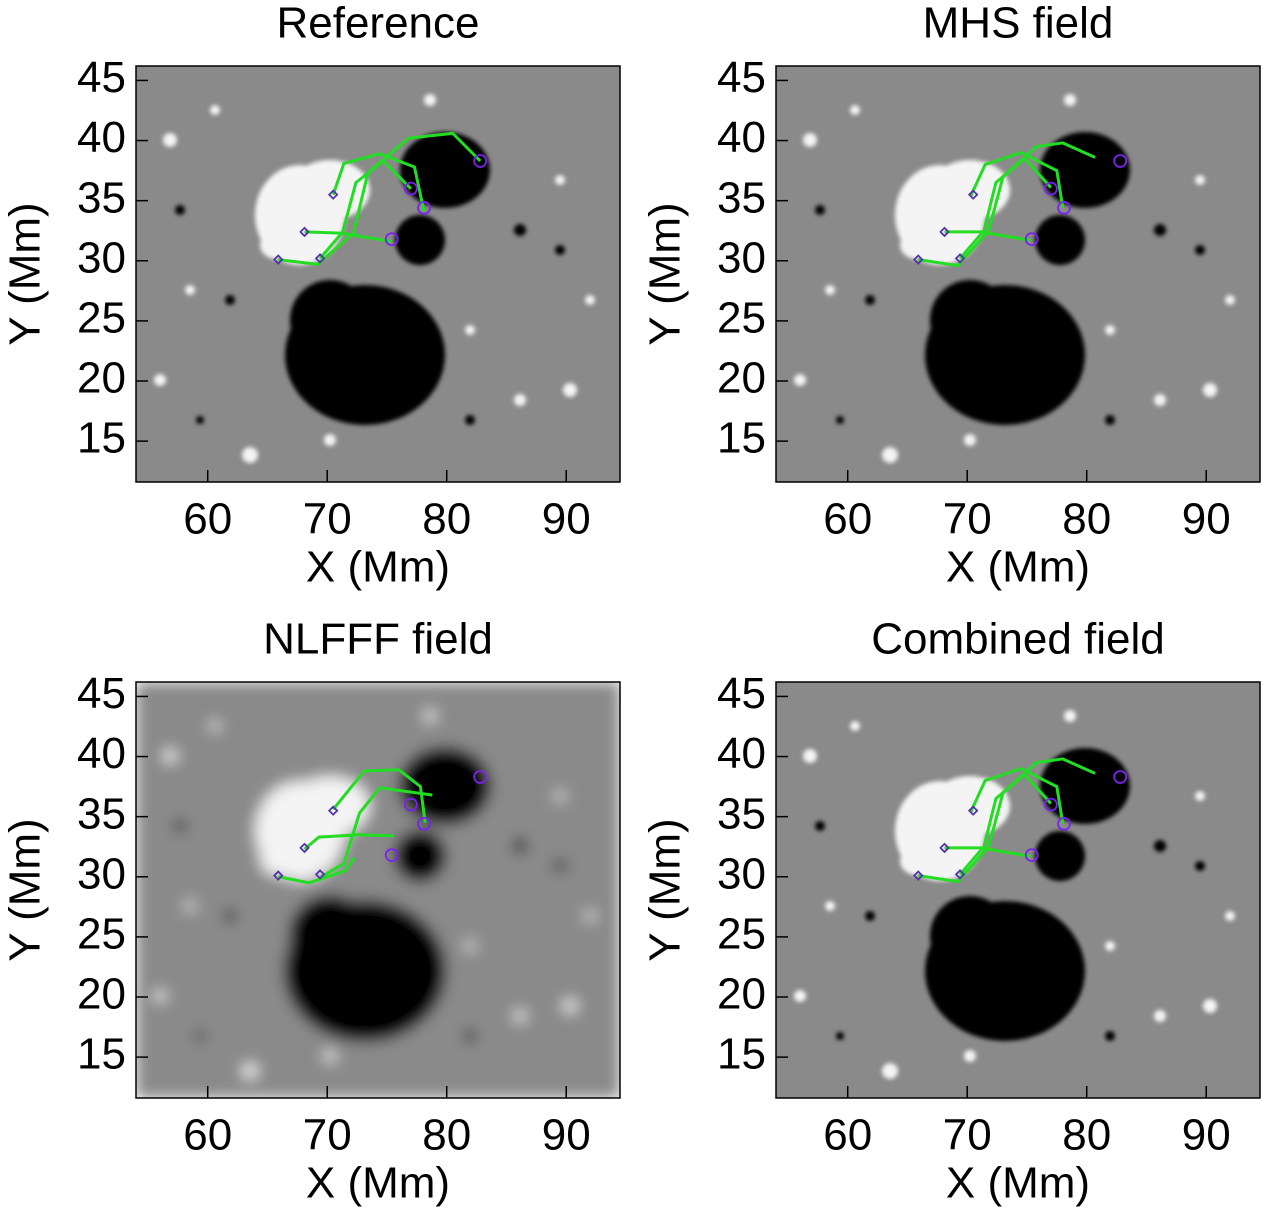 Image resolution: width=1266 pixels, height=1211 pixels. Describe the element at coordinates (377, 24) in the screenshot. I see `panel-title: Reference` at that location.